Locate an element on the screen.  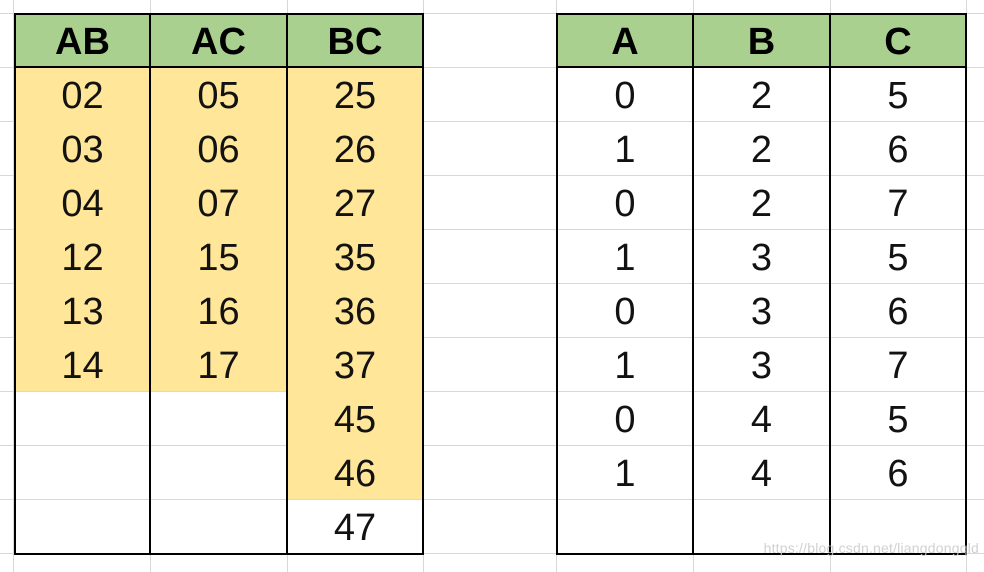
column-header-a: A is located at coordinates (626, 41).